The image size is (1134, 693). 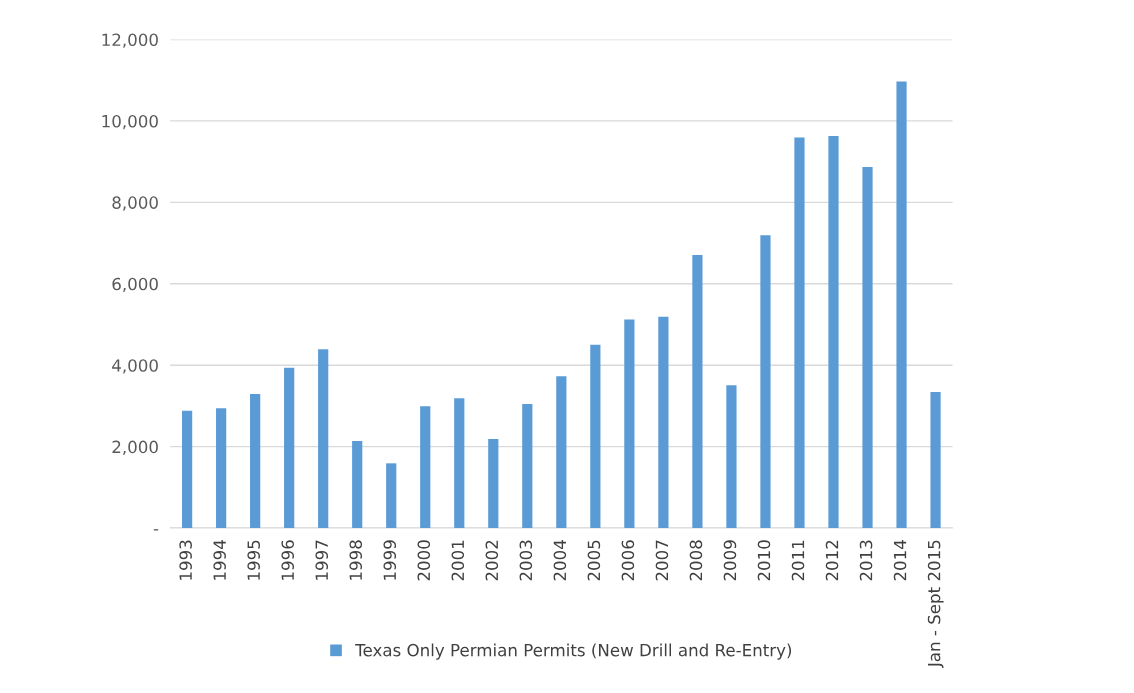 I want to click on x-tick-label: 1998, so click(x=356, y=560).